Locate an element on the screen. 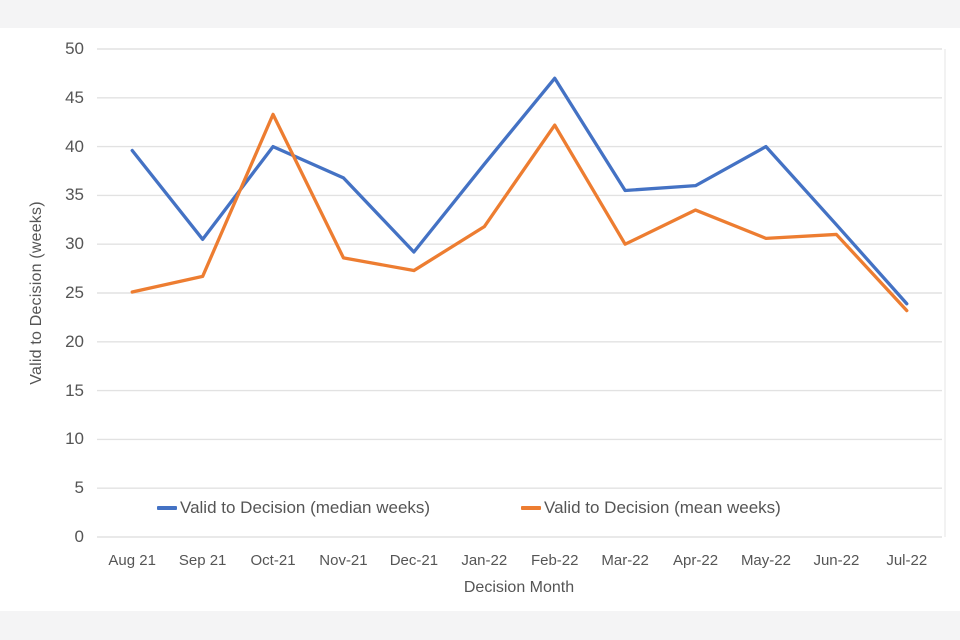 The width and height of the screenshot is (960, 640). x-tick-label: Feb-22 is located at coordinates (554, 560).